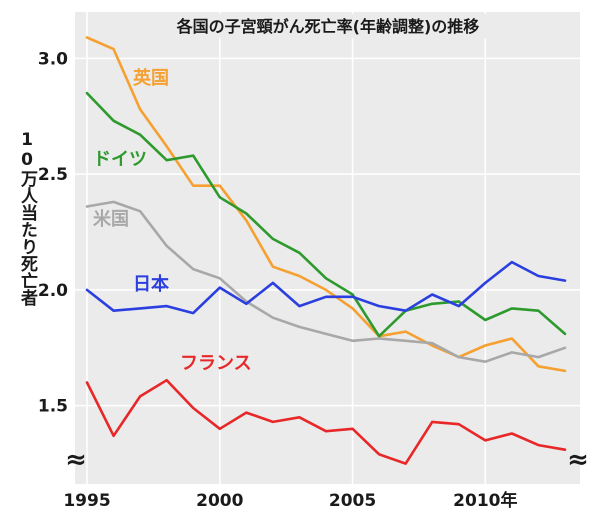 Image resolution: width=594 pixels, height=518 pixels. I want to click on y-tick-label: 2.5, so click(53, 175).